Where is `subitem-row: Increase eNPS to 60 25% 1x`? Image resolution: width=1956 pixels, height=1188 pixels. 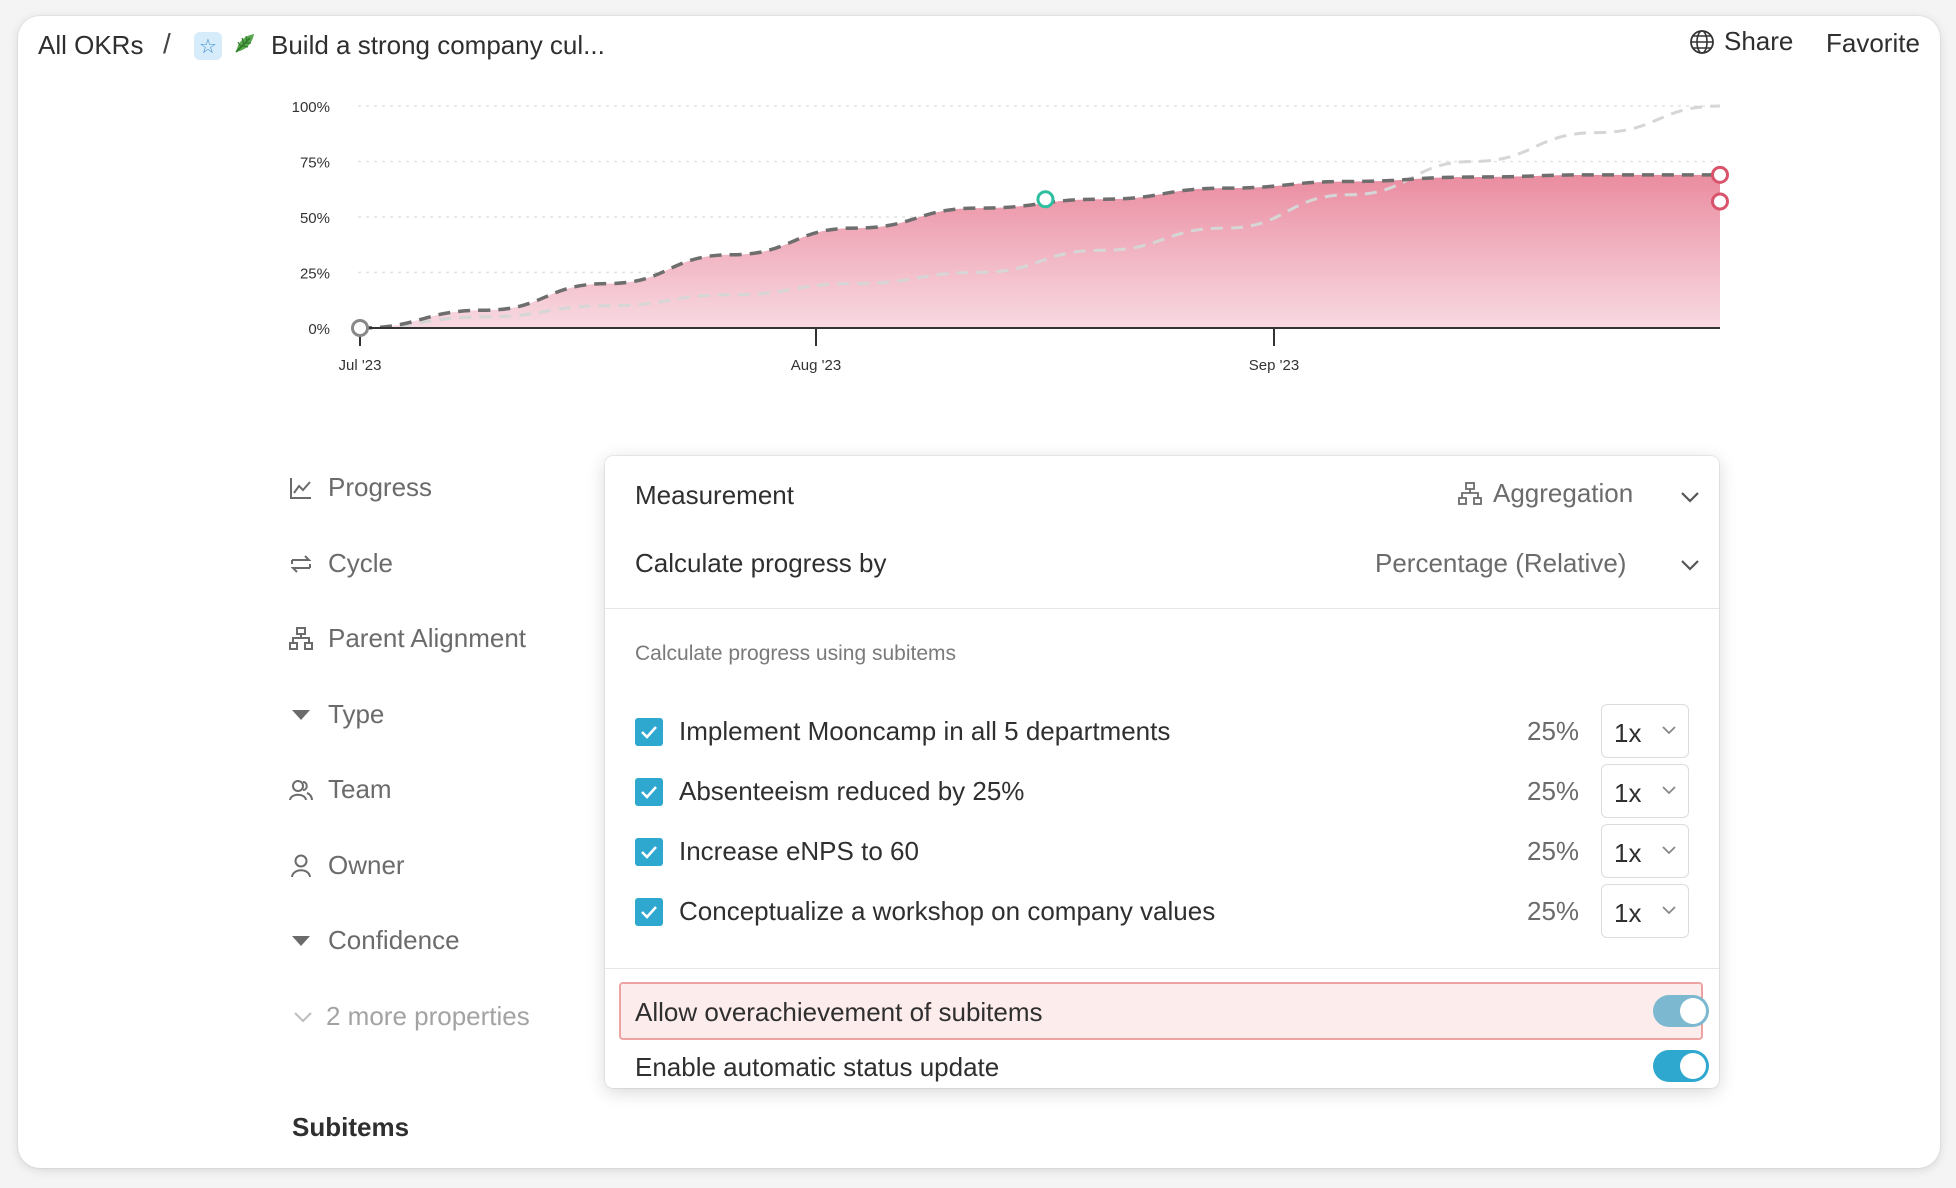
subitem-row: Increase eNPS to 60 25% 1x is located at coordinates (1162, 852).